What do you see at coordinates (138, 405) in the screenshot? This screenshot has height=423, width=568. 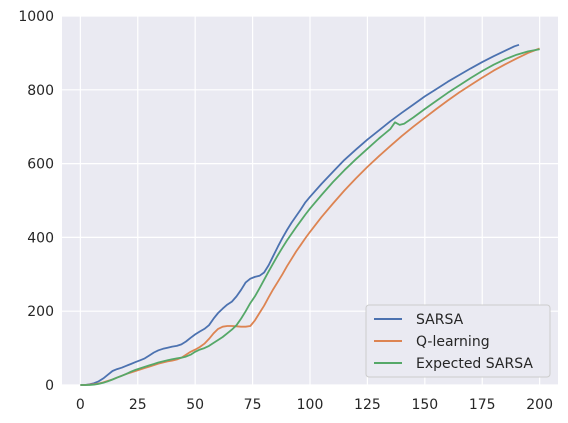 I see `x-tick-label: 25` at bounding box center [138, 405].